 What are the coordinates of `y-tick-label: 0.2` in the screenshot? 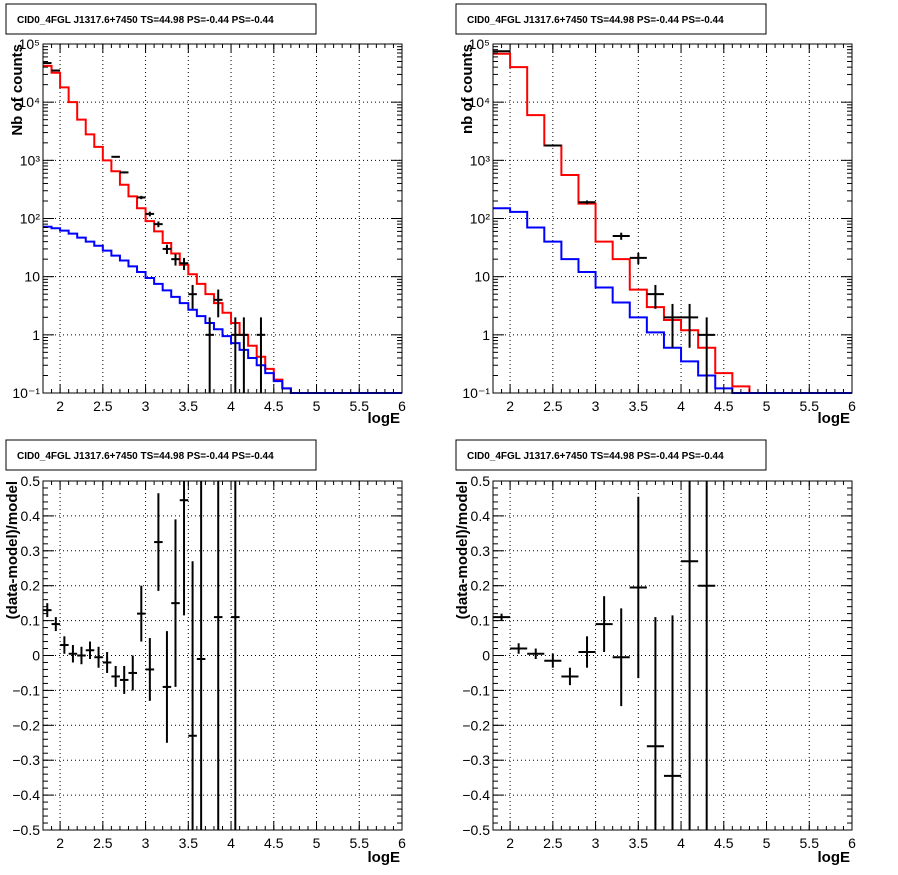 It's located at (481, 586).